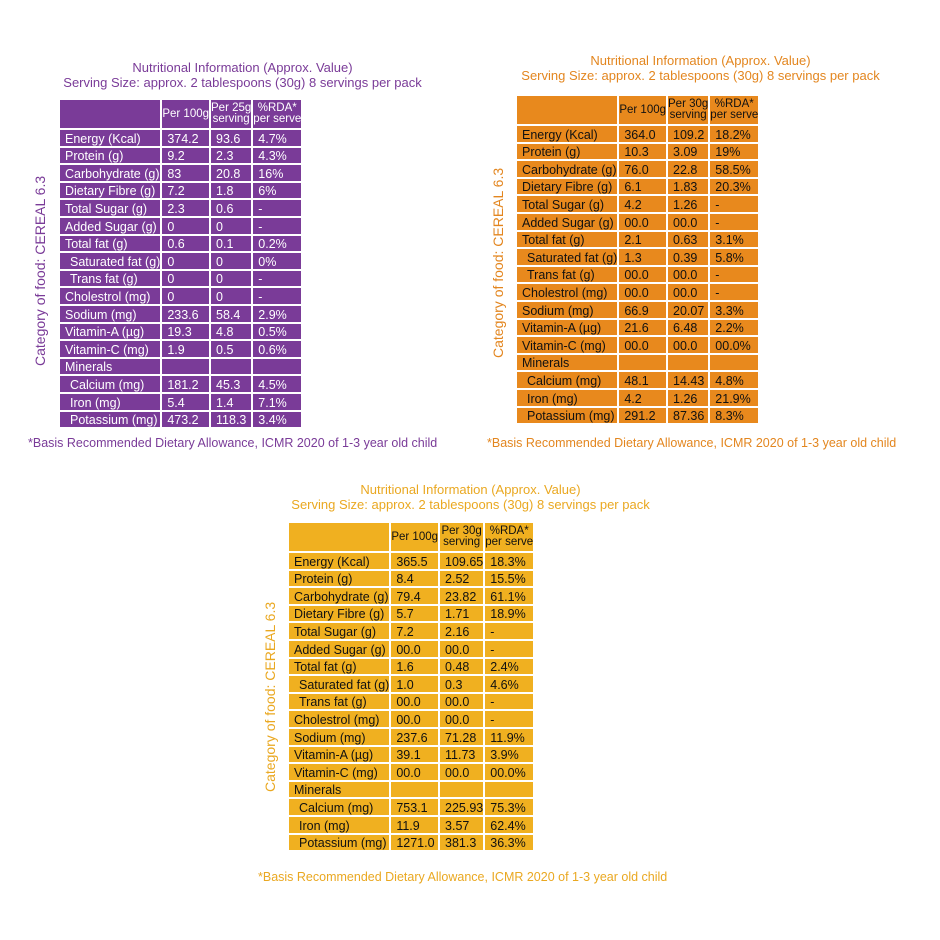  Describe the element at coordinates (638, 293) in the screenshot. I see `table-row: Cholestrol (mg) 00.0 00.0-` at that location.